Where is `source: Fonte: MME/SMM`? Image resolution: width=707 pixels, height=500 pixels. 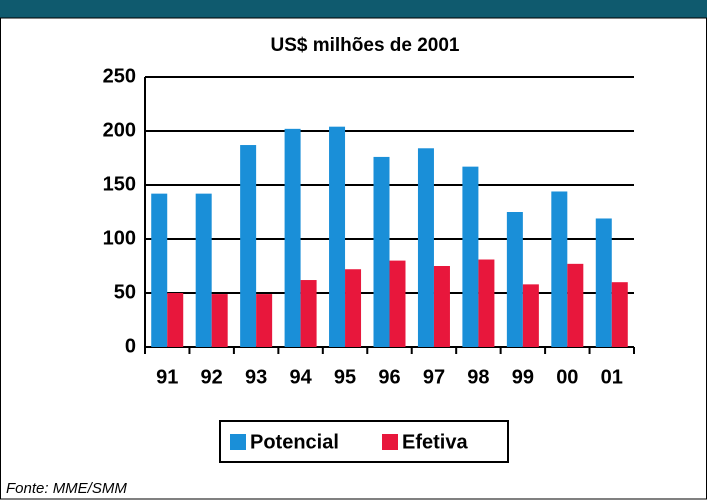
source: Fonte: MME/SMM is located at coordinates (66, 488).